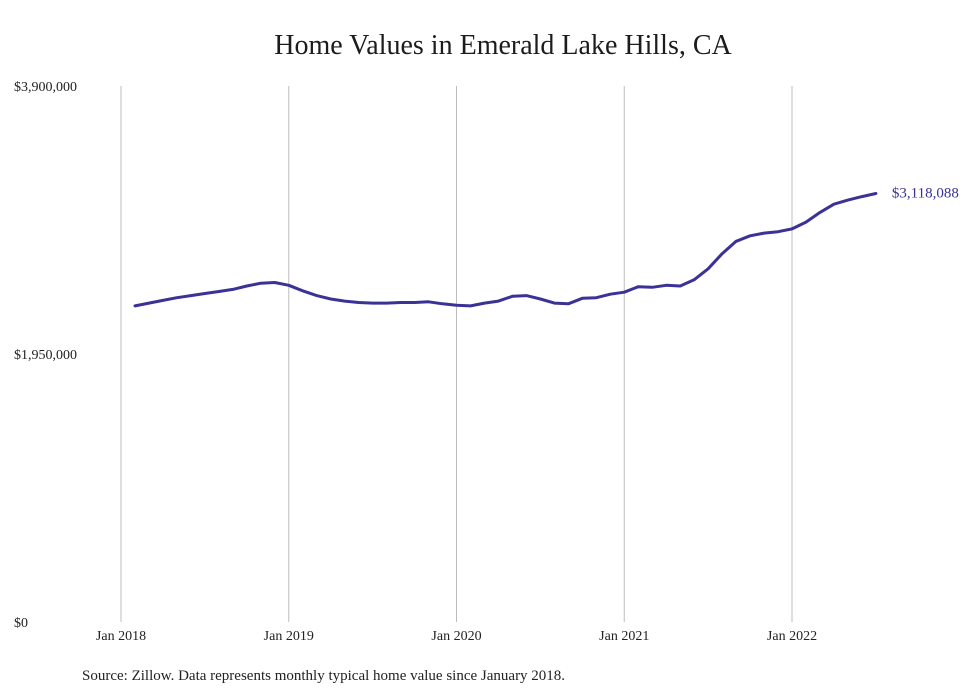 This screenshot has height=699, width=980. What do you see at coordinates (121, 636) in the screenshot?
I see `x-tick-label: Jan 2018` at bounding box center [121, 636].